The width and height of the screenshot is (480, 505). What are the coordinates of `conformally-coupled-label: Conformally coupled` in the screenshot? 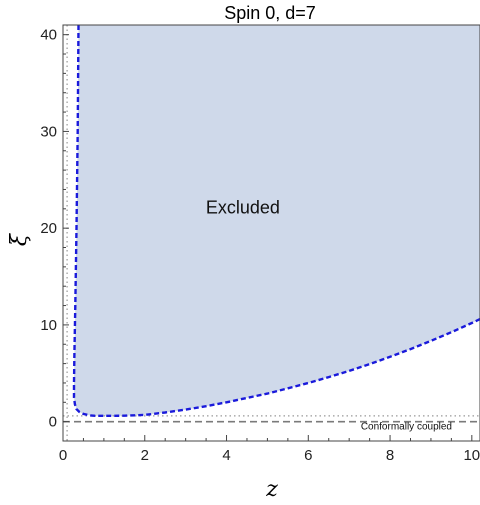 It's located at (406, 426).